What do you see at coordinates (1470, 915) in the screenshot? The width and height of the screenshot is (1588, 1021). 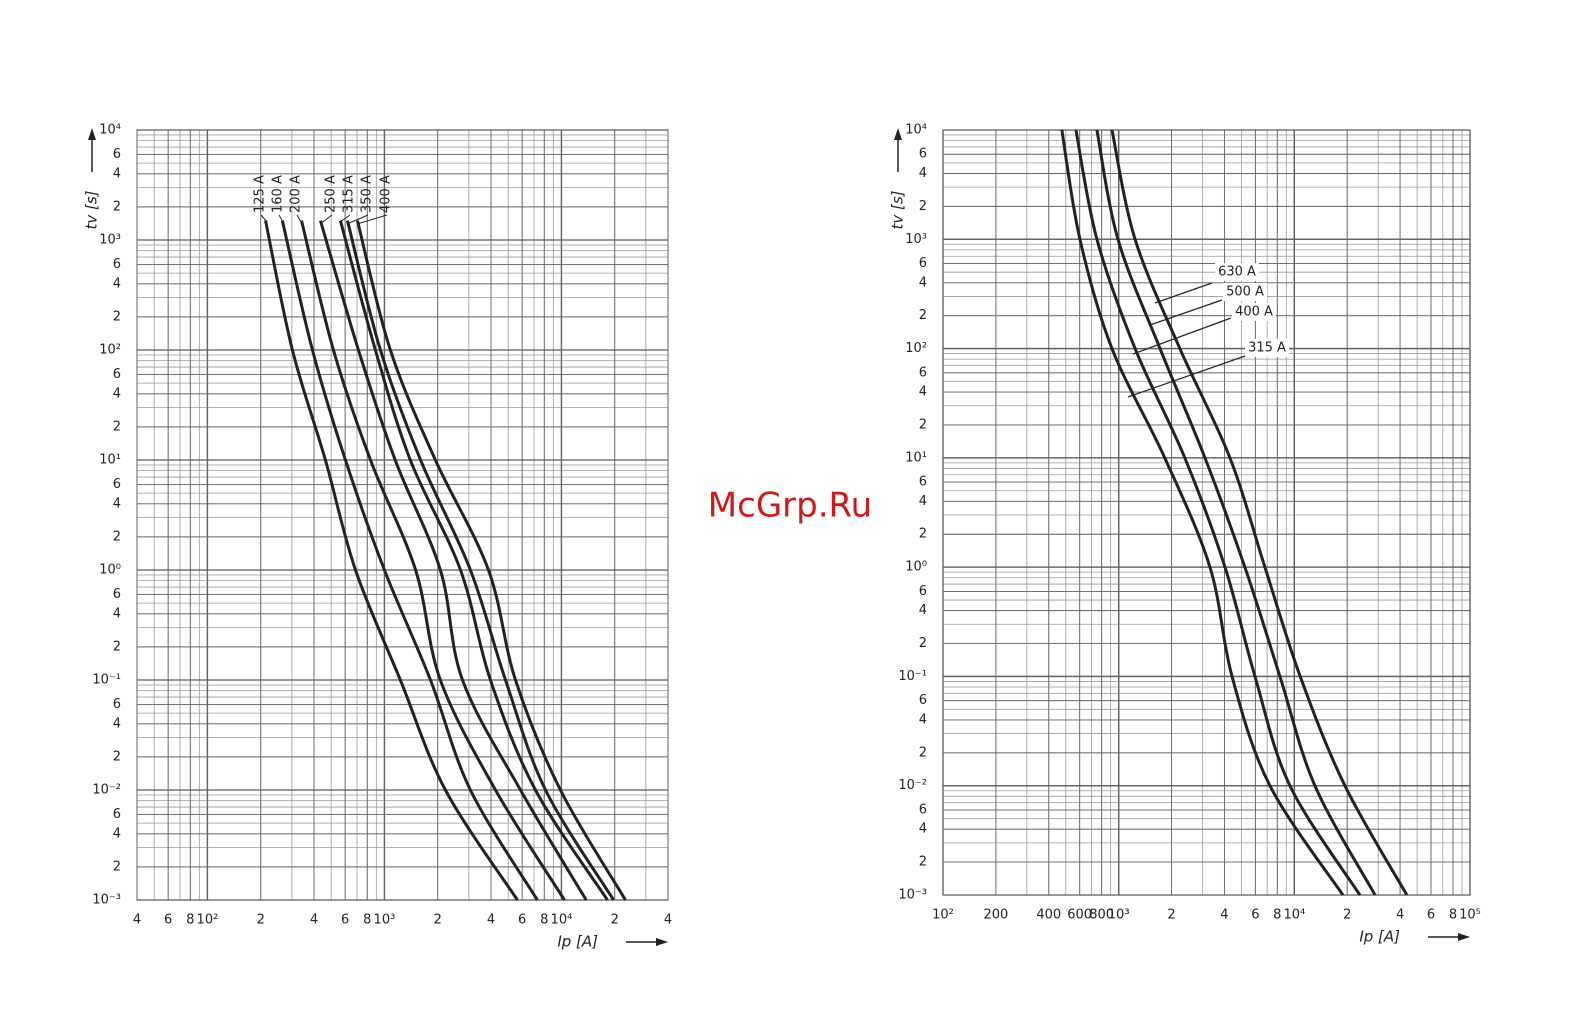 I see `x-tick-label: 10⁵` at bounding box center [1470, 915].